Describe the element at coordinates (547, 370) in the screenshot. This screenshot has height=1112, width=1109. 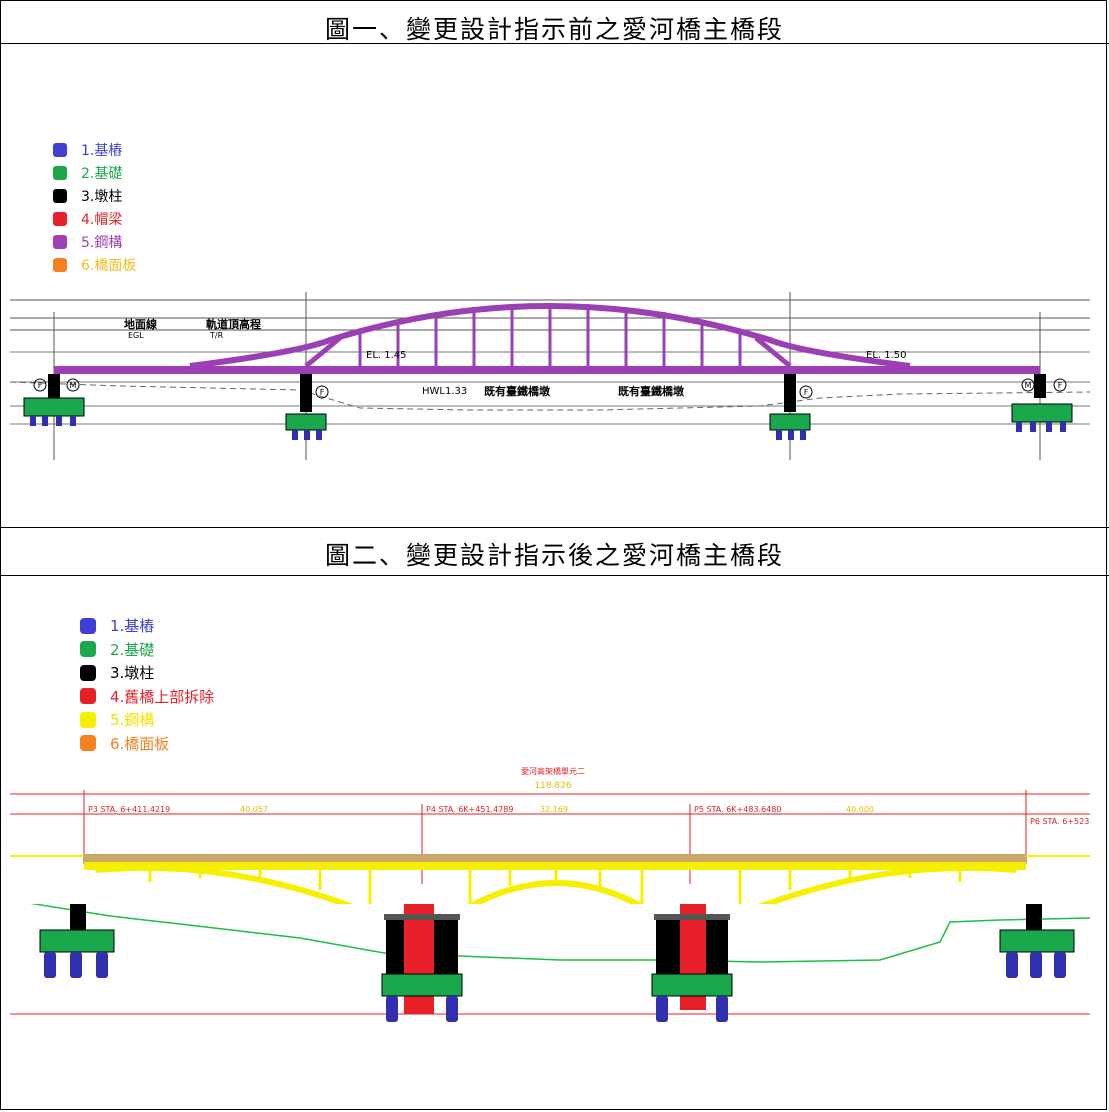
I see `deck` at that location.